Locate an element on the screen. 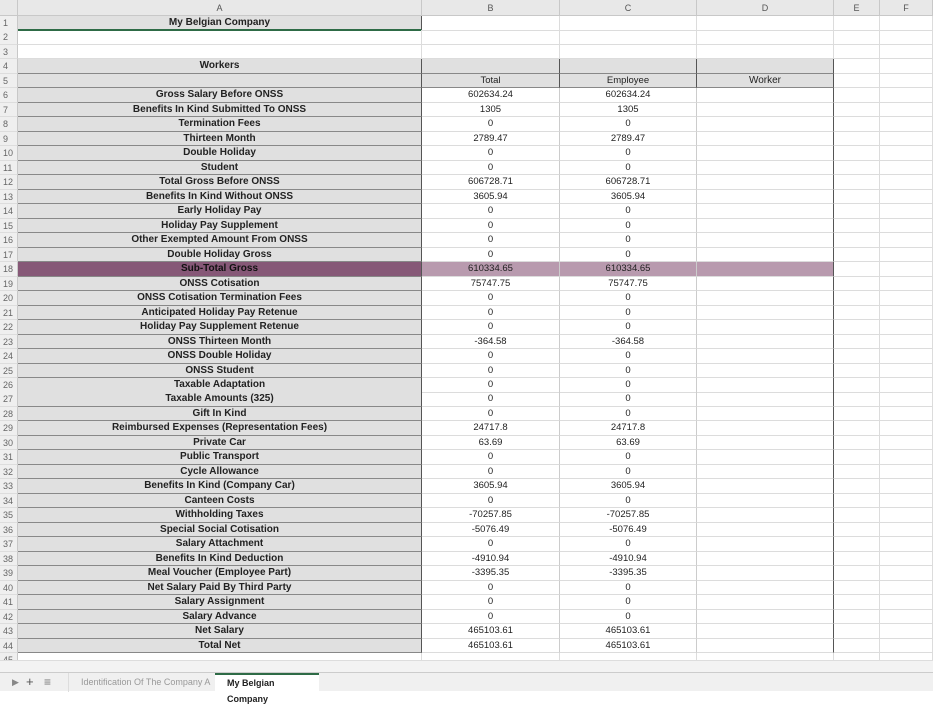 This screenshot has width=933, height=707. row-number: 26 is located at coordinates (9, 385).